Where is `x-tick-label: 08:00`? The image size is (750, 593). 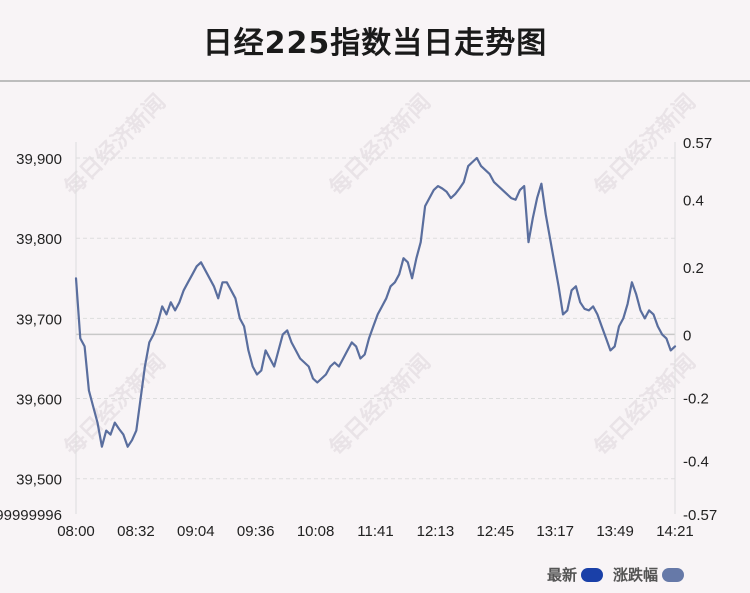
x-tick-label: 08:00 is located at coordinates (76, 531).